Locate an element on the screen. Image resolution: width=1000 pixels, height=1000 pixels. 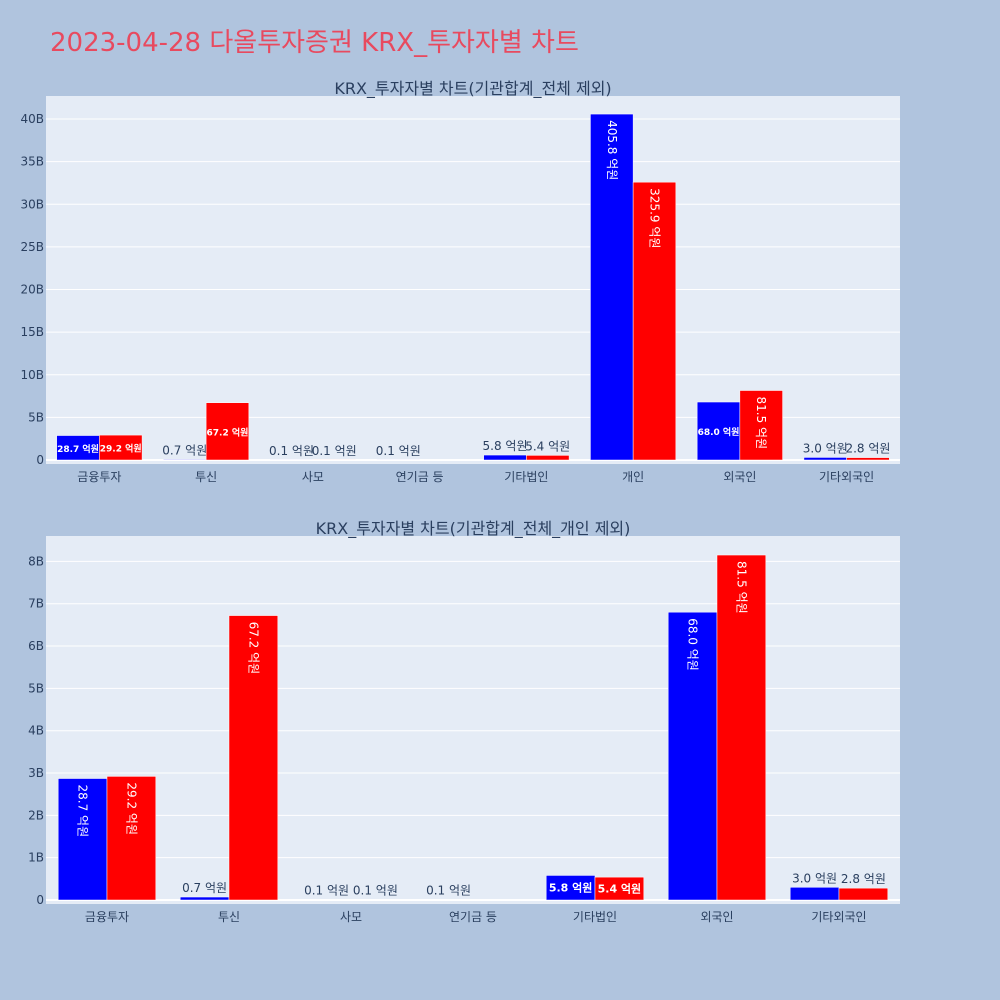
page-title: 2023-04-28 다올투자증권 KRX_투자자별 차트 is located at coordinates (314, 43).